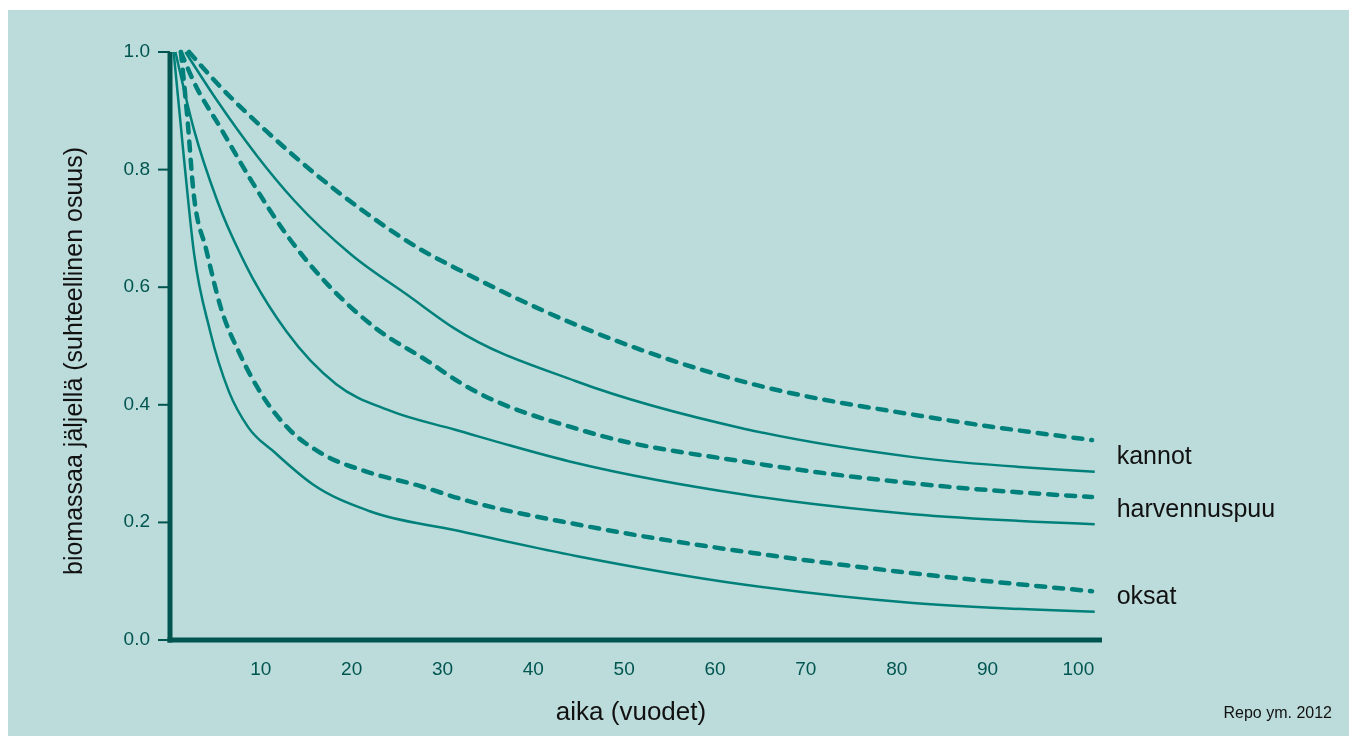  What do you see at coordinates (442, 668) in the screenshot?
I see `x-tick-label: 30` at bounding box center [442, 668].